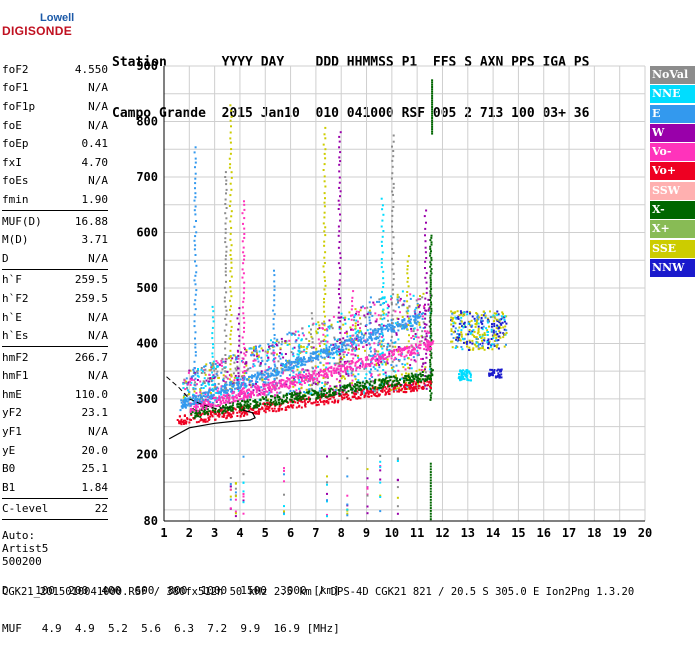  Describe the element at coordinates (55, 509) in the screenshot. I see `param-row: C-level 22` at that location.